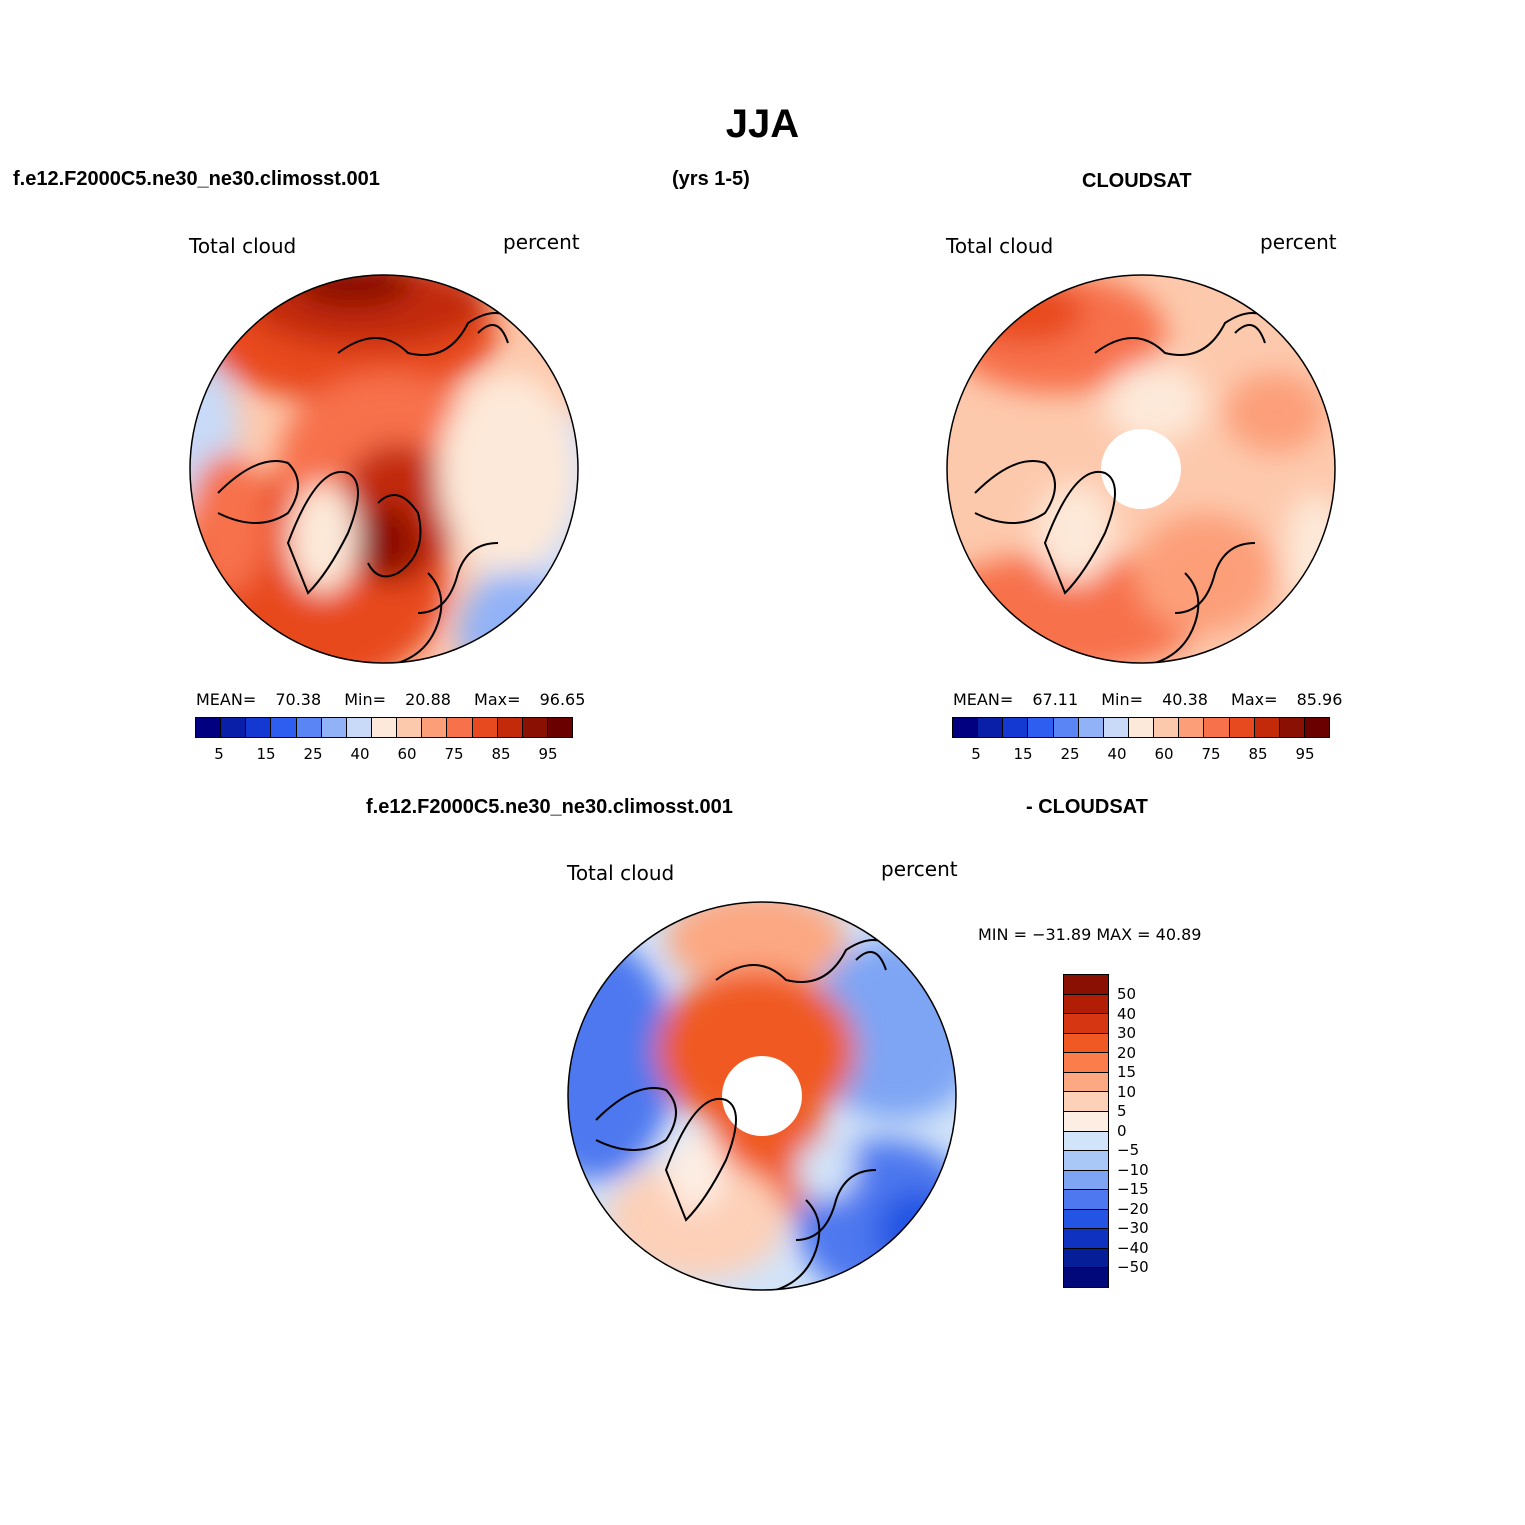 The height and width of the screenshot is (1525, 1525). I want to click on colorbar-tick-label: 10, so click(1127, 1091).